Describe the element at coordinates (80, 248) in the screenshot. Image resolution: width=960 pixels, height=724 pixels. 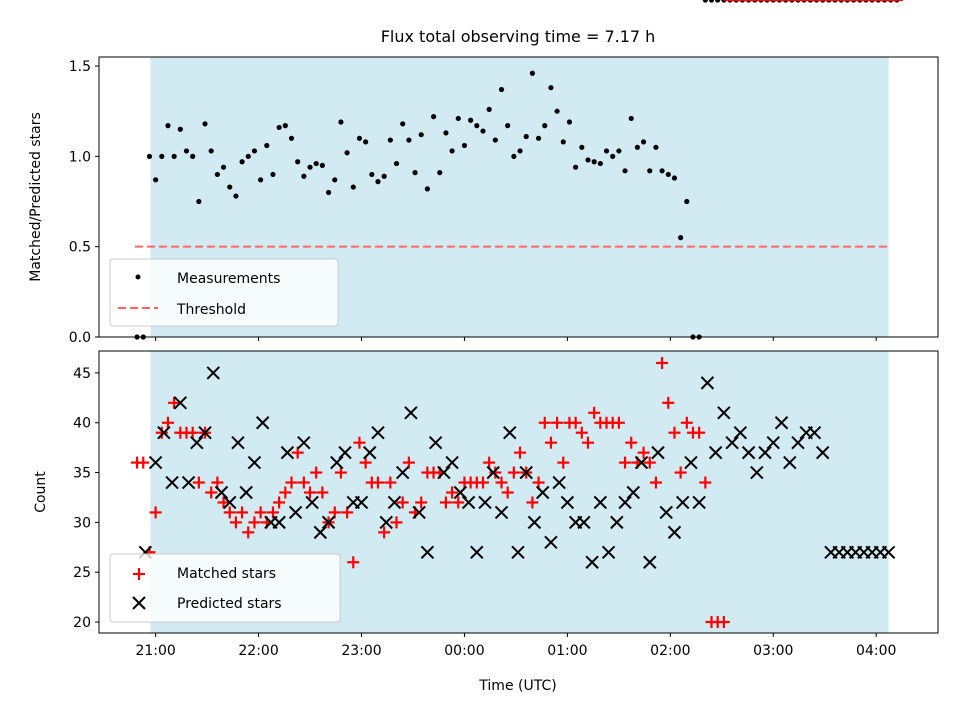
I see `y-tick-label: 0.5` at that location.